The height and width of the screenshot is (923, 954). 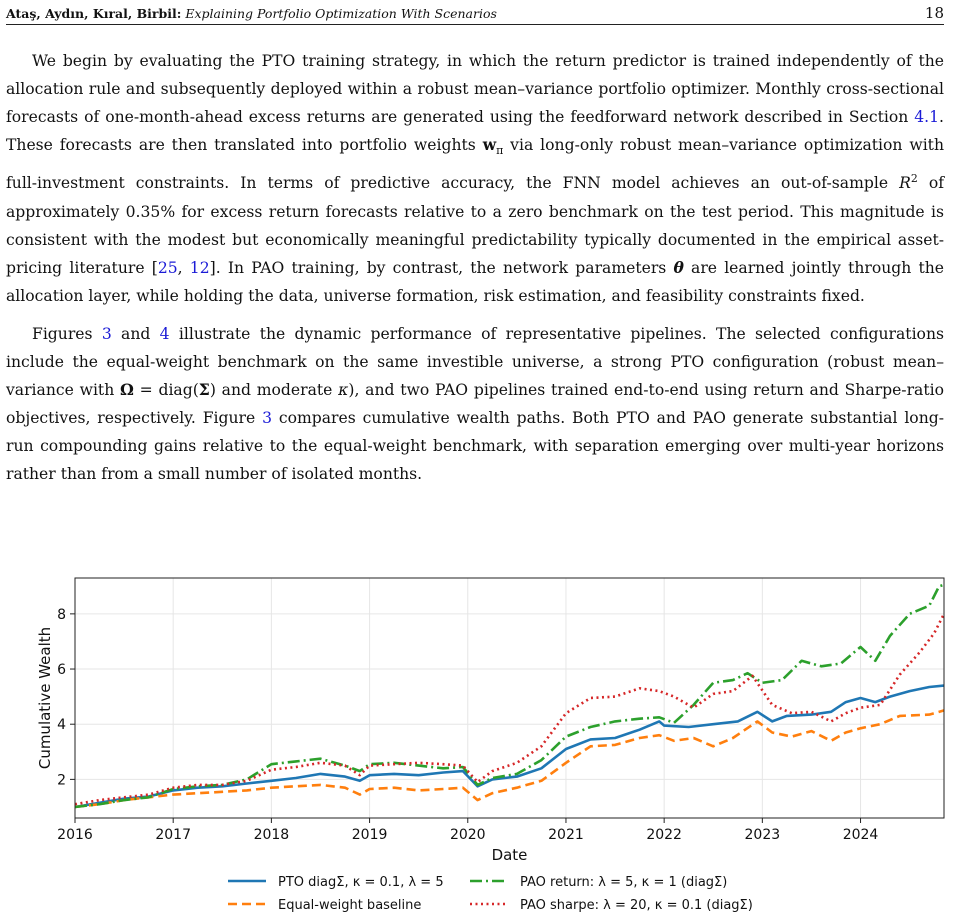 I want to click on text-run: and, so click(x=135, y=333).